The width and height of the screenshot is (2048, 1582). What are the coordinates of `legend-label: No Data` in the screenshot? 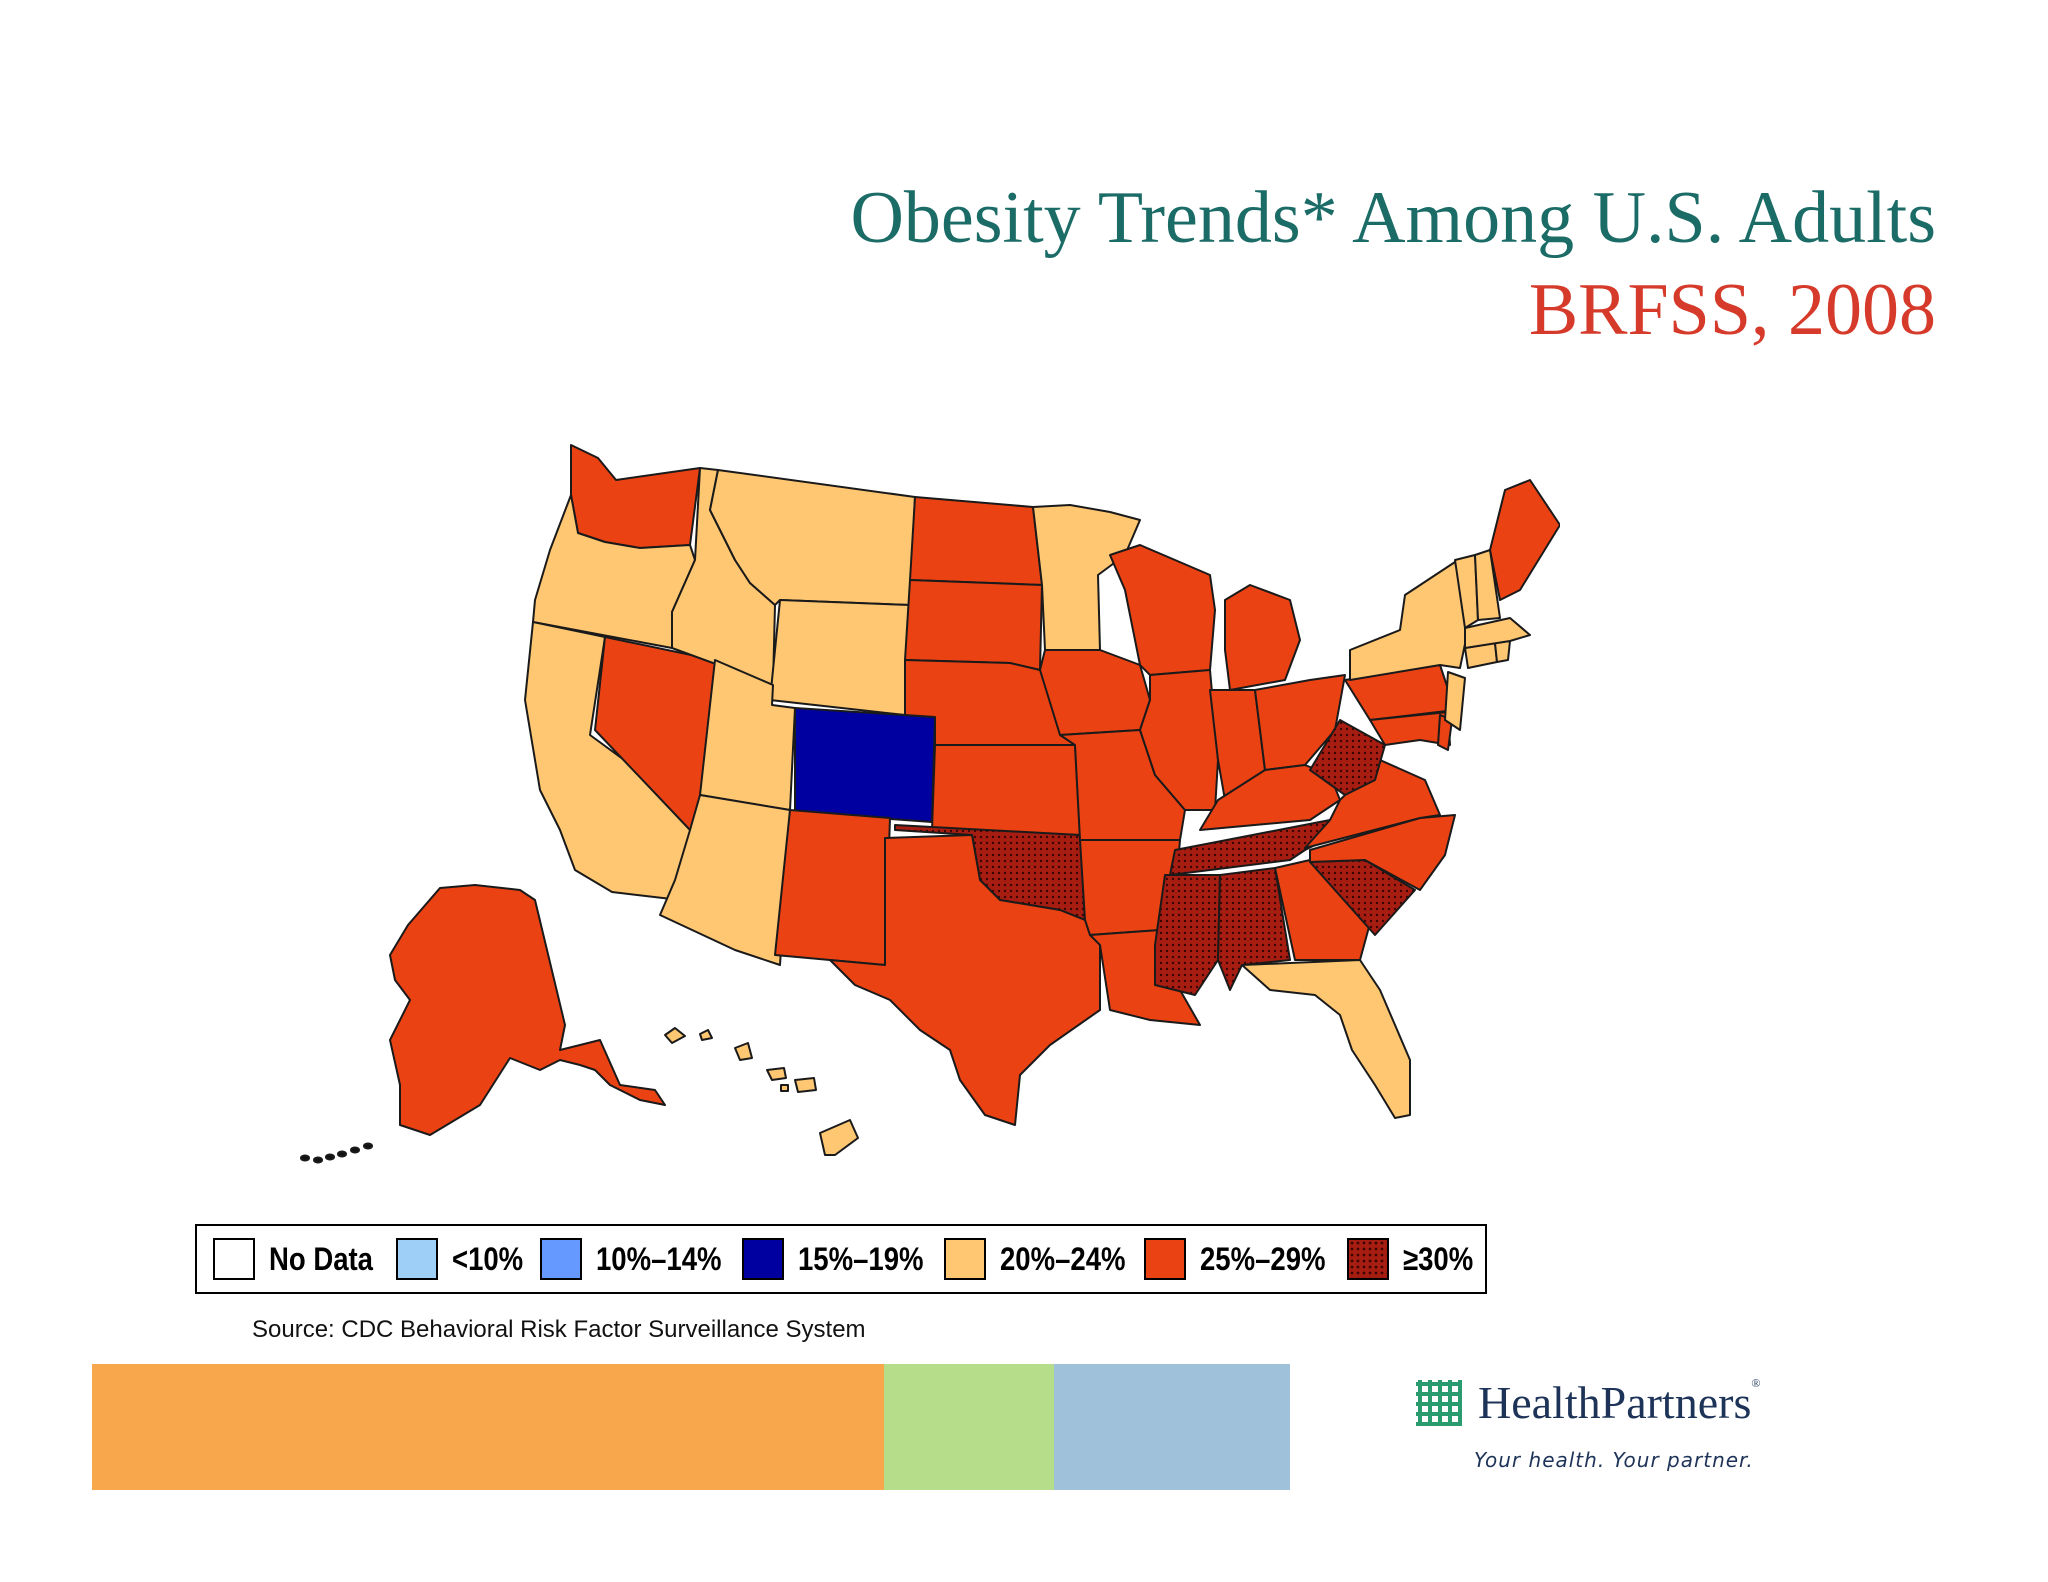 It's located at (321, 1258).